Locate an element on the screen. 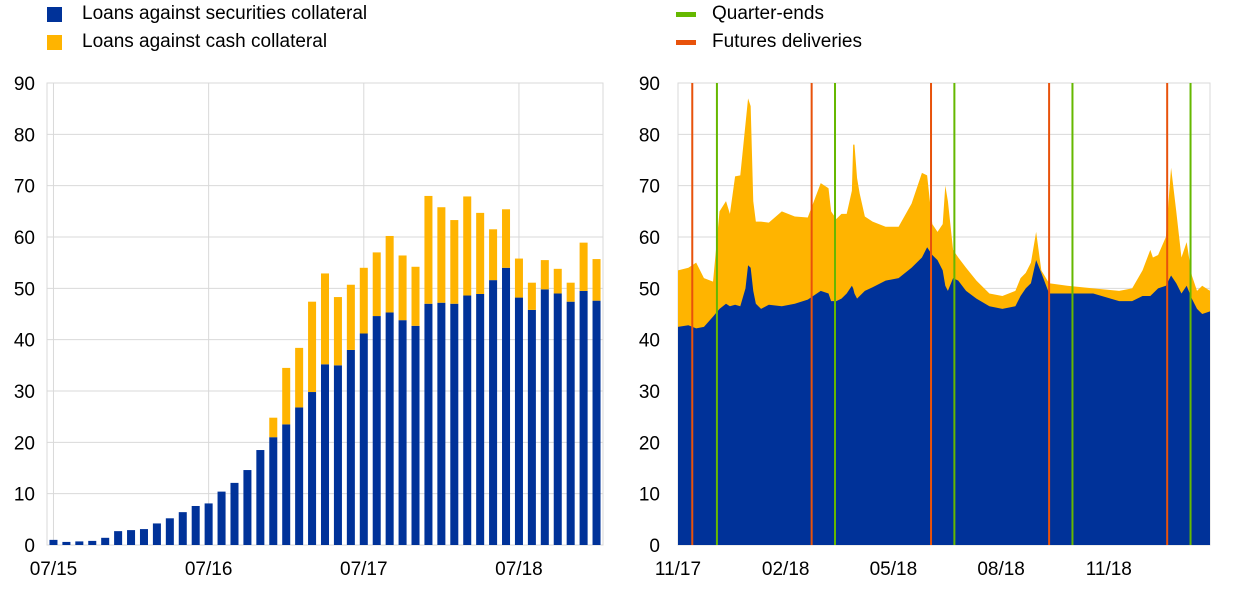  y-tick-label-right: 60 is located at coordinates (649, 238).